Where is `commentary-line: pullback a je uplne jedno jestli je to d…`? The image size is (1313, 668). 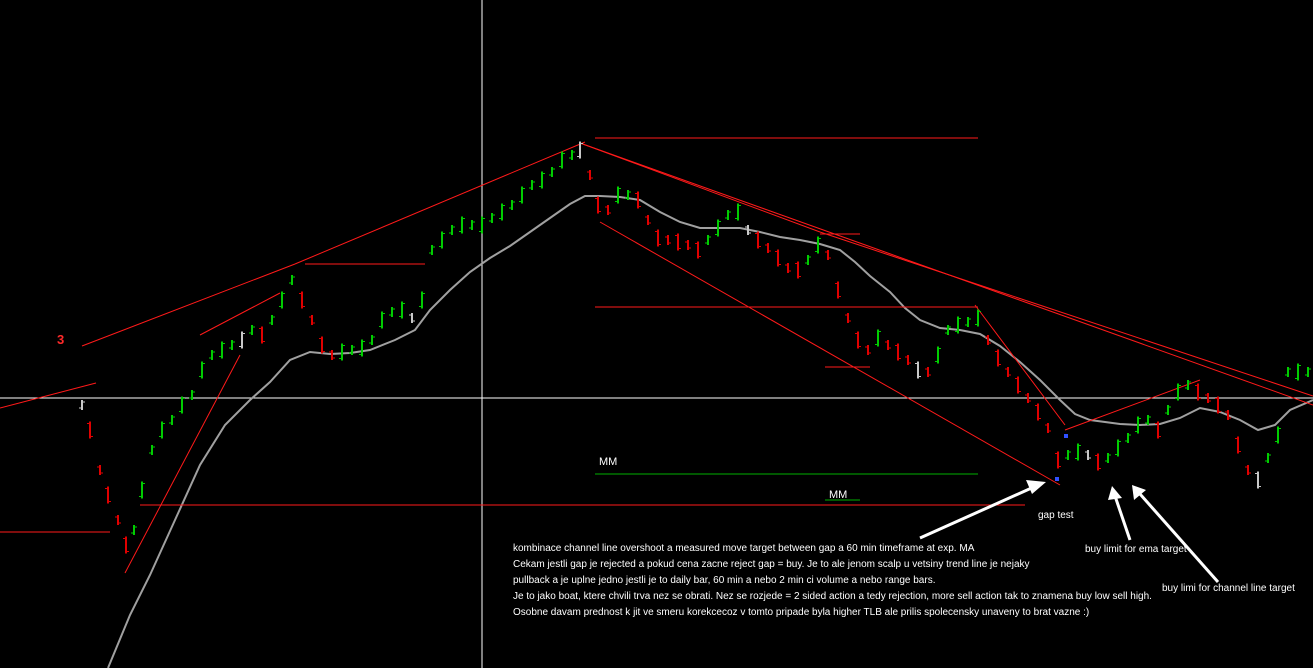
commentary-line: pullback a je uplne jedno jestli je to d… is located at coordinates (724, 580).